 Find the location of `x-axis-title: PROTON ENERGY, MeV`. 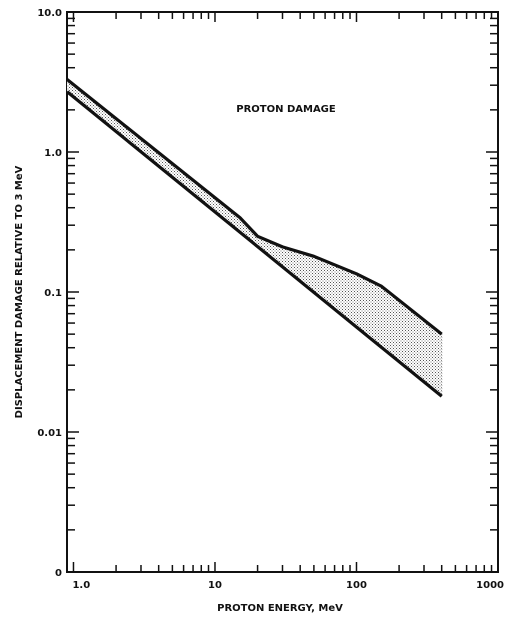

x-axis-title: PROTON ENERGY, MeV is located at coordinates (280, 608).